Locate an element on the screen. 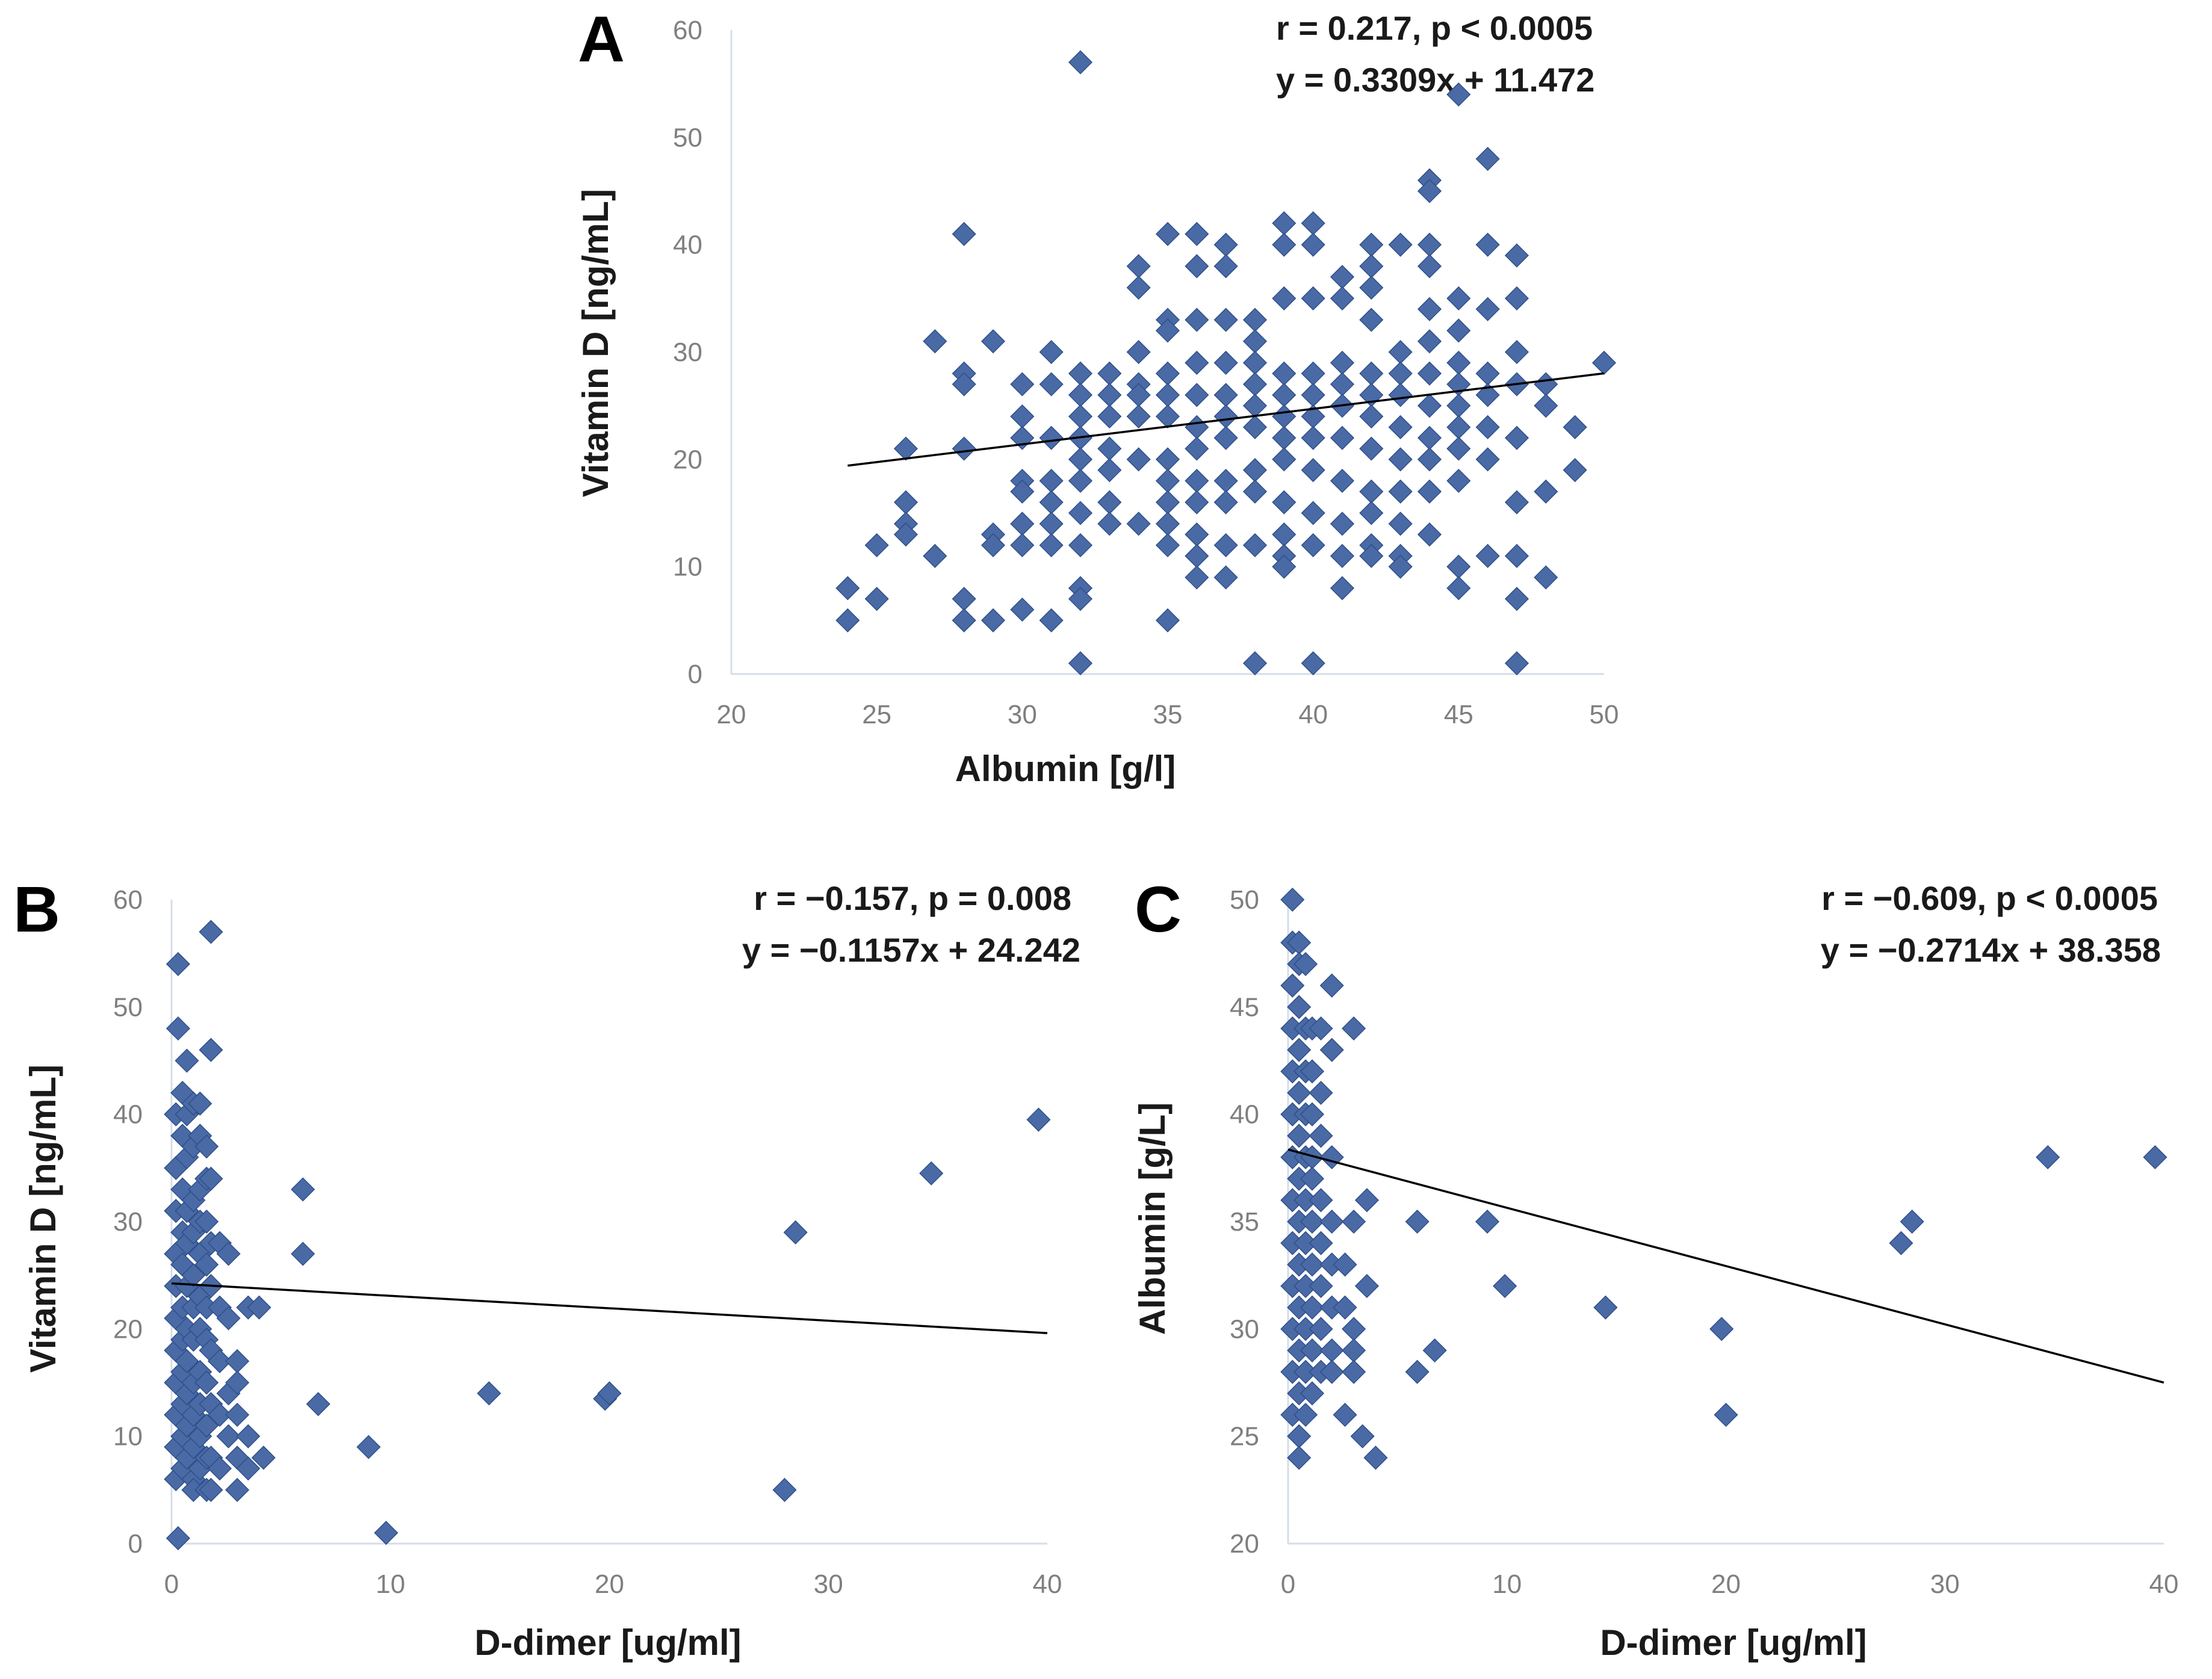  panel-c-x-tick-label: 0 is located at coordinates (1288, 1584).